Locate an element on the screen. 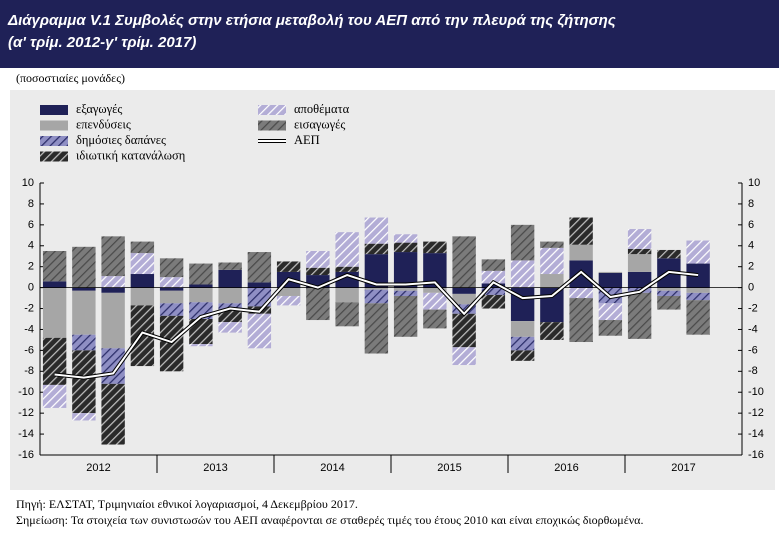  x-group-label: 2016 is located at coordinates (566, 468).